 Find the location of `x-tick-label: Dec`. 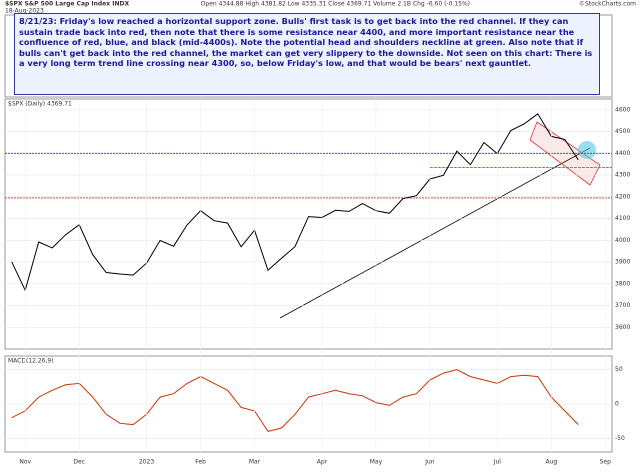

x-tick-label: Dec is located at coordinates (79, 462).